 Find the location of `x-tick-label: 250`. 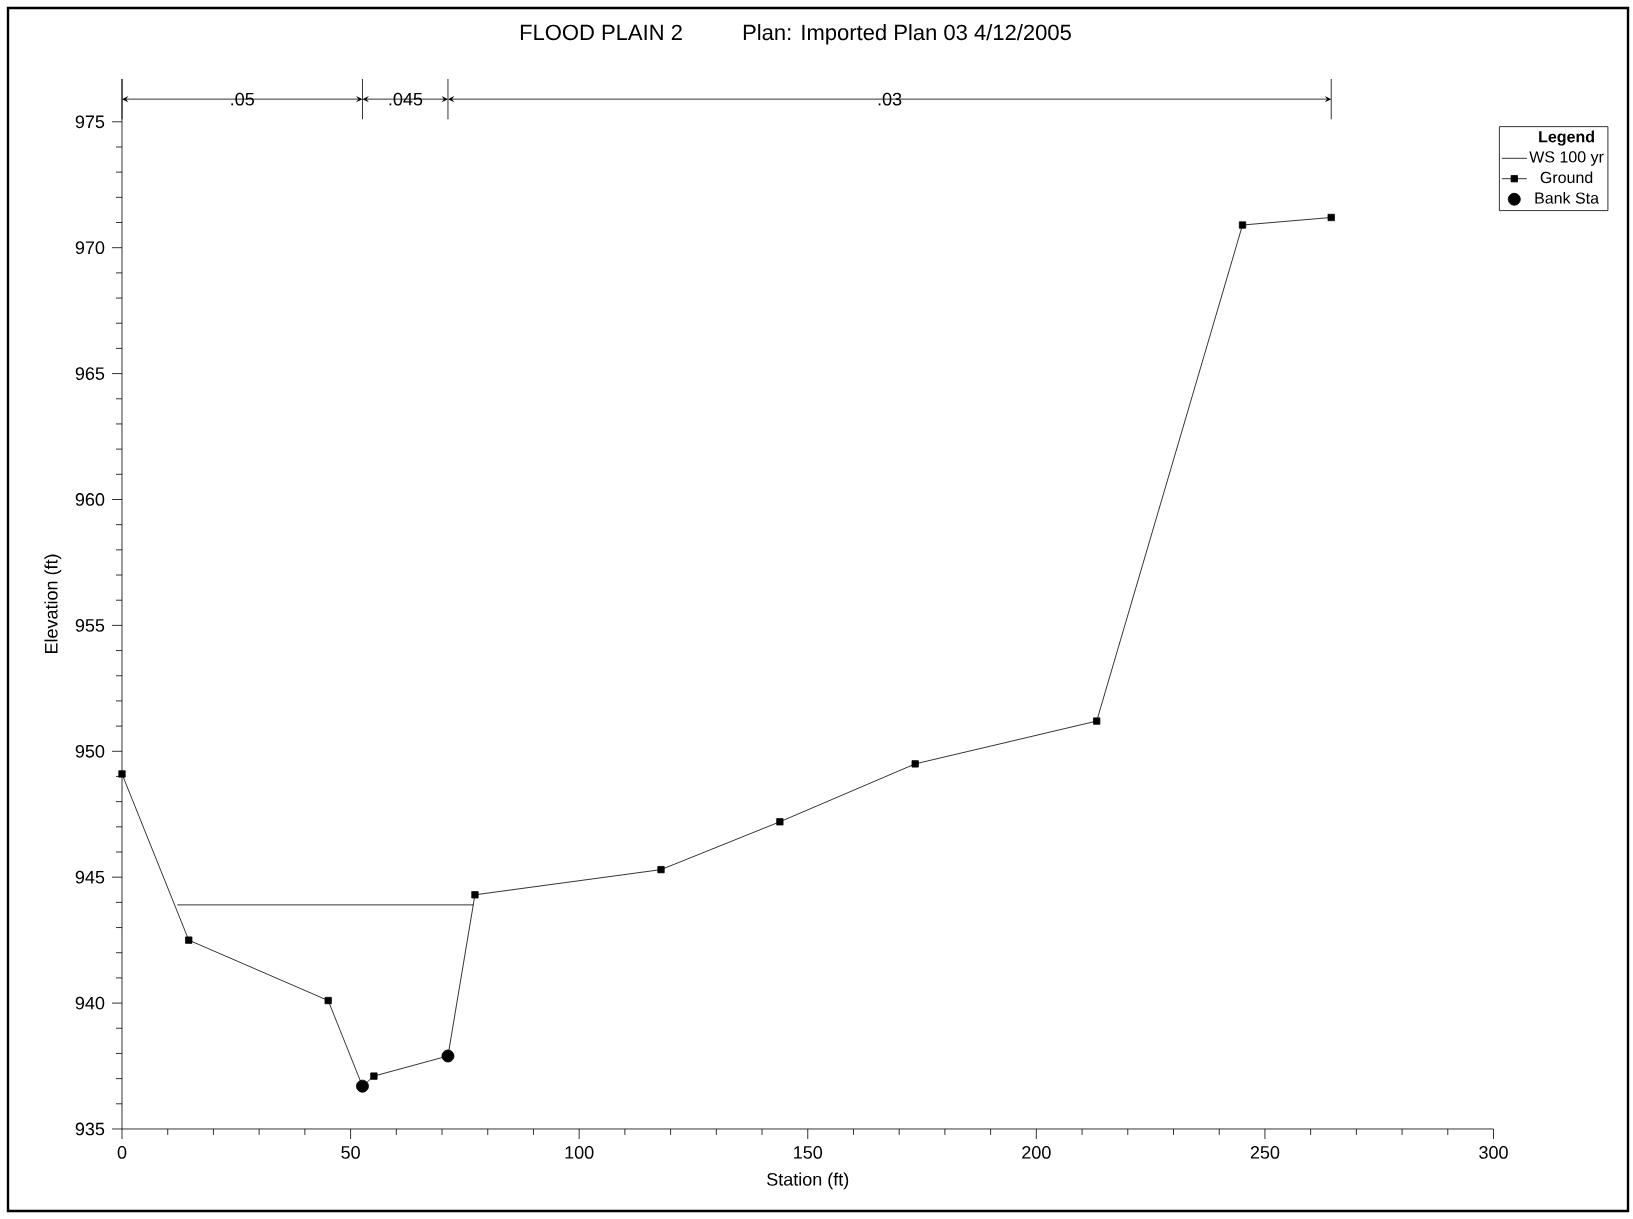

x-tick-label: 250 is located at coordinates (1265, 1152).